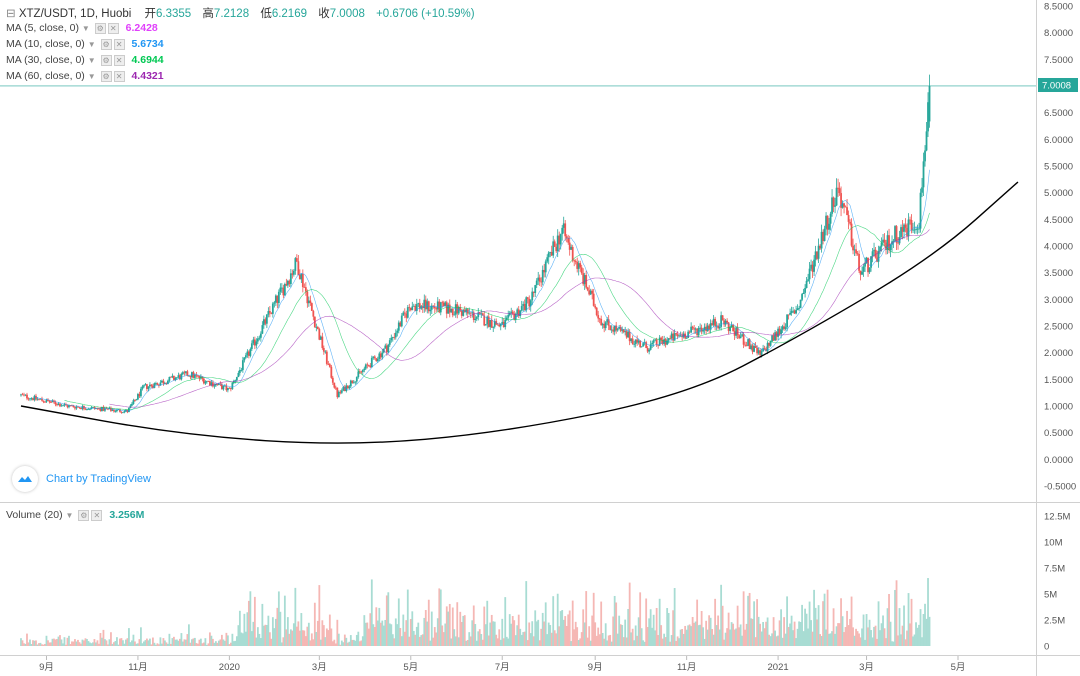 This screenshot has width=1080, height=676. What do you see at coordinates (11, 14) in the screenshot?
I see `collapse-icon: ⊟` at bounding box center [11, 14].